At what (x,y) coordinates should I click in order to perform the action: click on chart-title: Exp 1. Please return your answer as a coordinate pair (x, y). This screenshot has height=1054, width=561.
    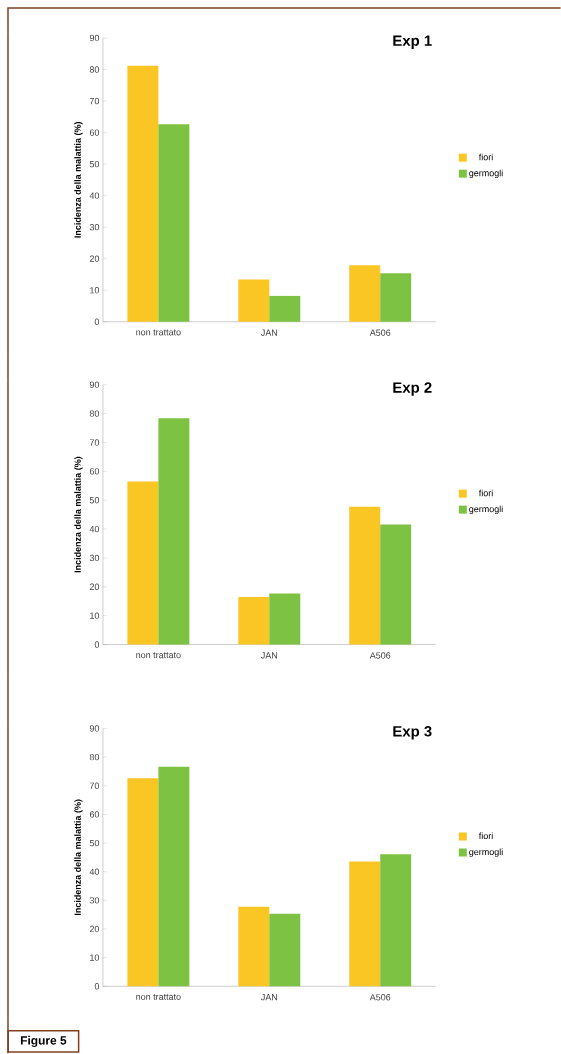
    Looking at the image, I should click on (412, 42).